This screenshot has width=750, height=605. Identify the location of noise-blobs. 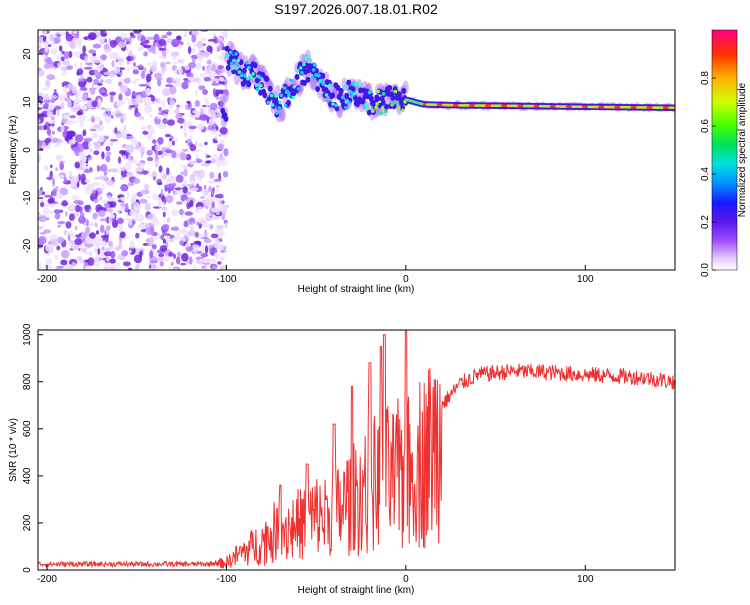
(134, 150).